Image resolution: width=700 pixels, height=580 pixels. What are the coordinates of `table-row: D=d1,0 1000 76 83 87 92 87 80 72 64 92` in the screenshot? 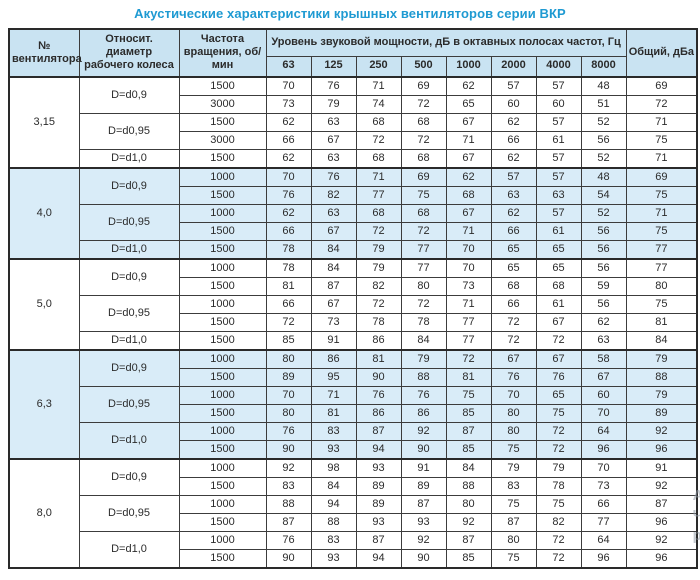 It's located at (353, 549).